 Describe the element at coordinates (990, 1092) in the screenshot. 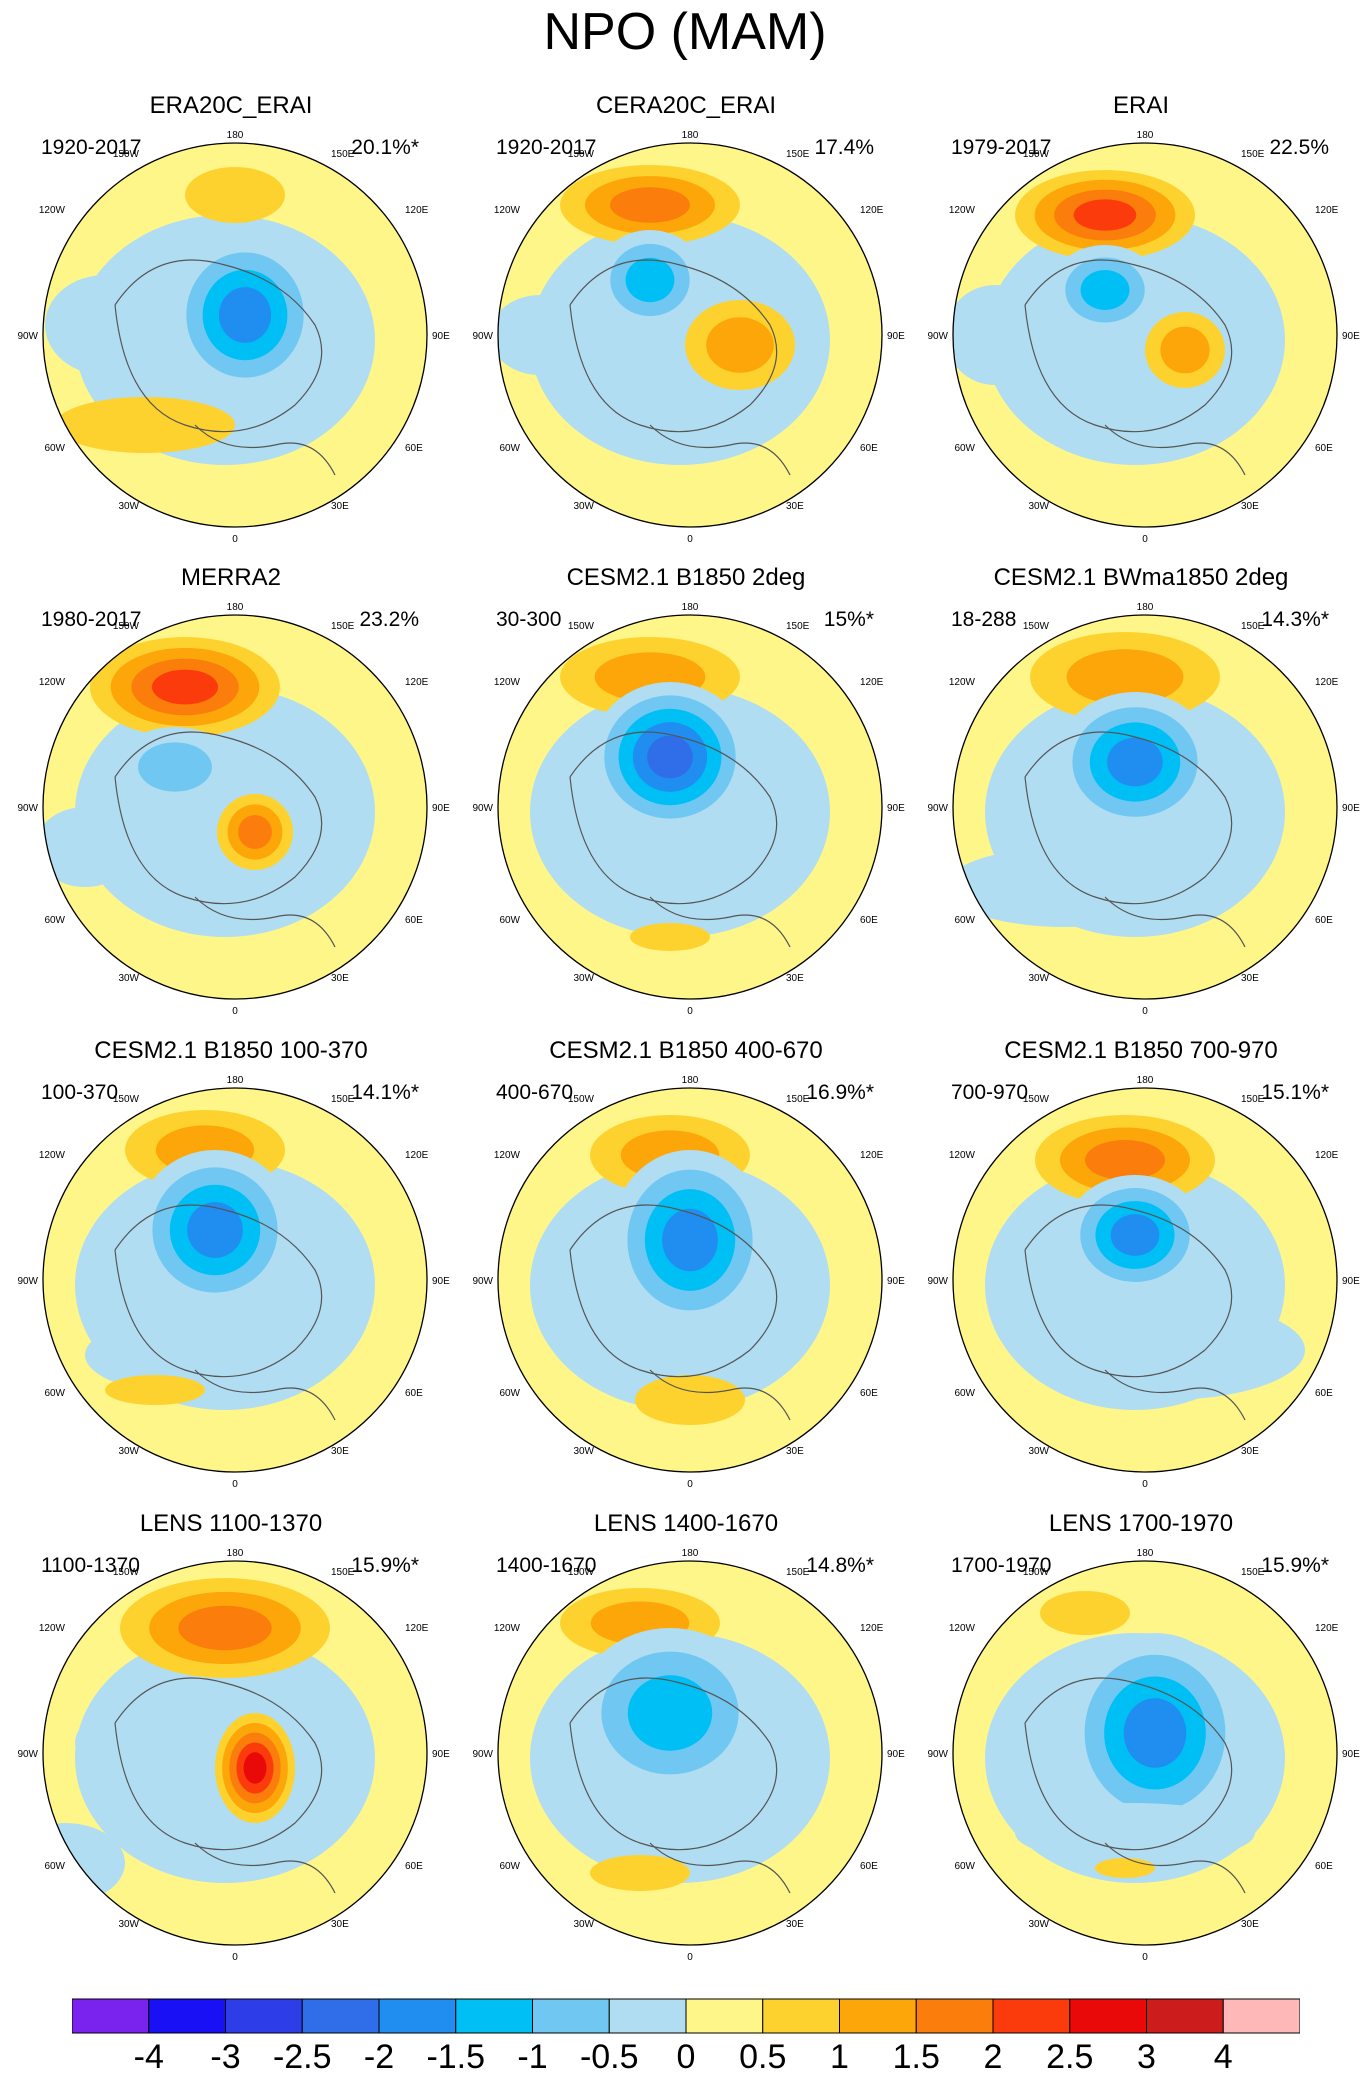

I see `panel-period: 700-970` at that location.